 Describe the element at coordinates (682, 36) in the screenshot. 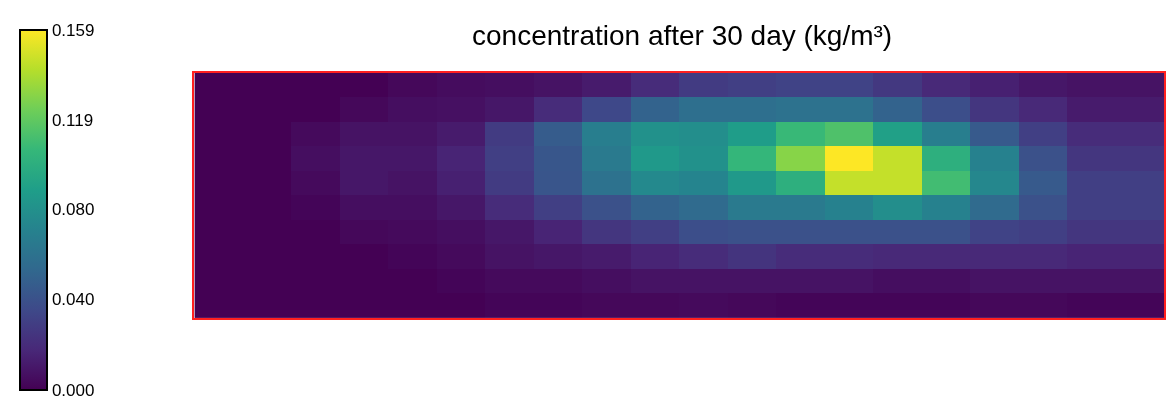

I see `chart-title: concentration after 30 day (kg/m³)` at that location.